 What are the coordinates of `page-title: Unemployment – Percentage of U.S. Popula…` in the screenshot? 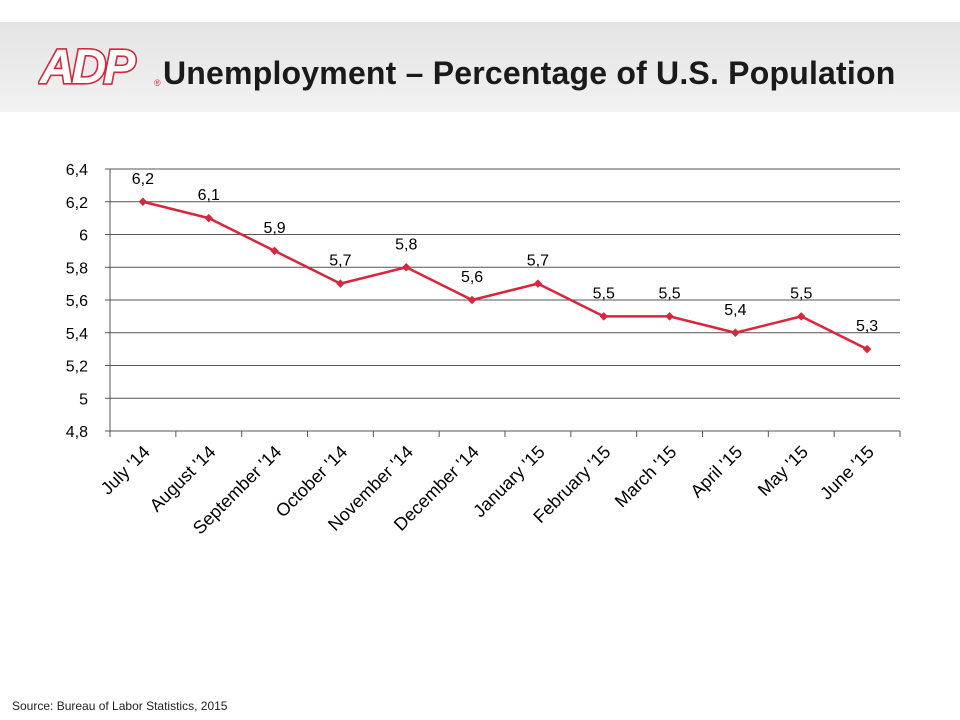 It's located at (529, 73).